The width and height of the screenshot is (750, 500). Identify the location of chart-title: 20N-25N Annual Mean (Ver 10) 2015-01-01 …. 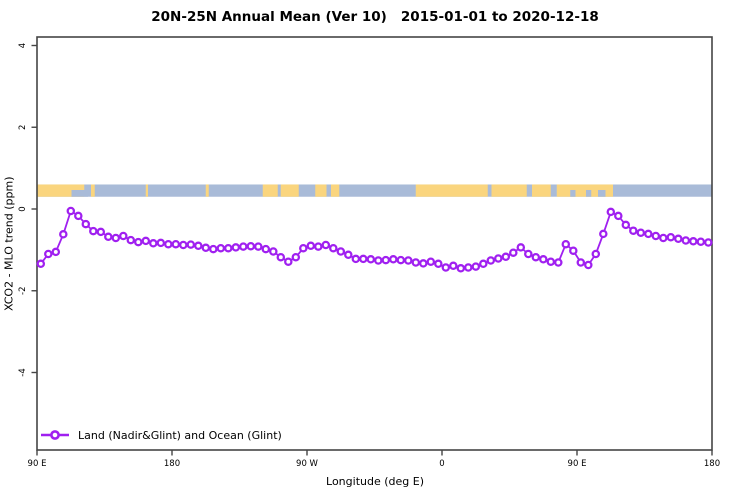
(375, 17).